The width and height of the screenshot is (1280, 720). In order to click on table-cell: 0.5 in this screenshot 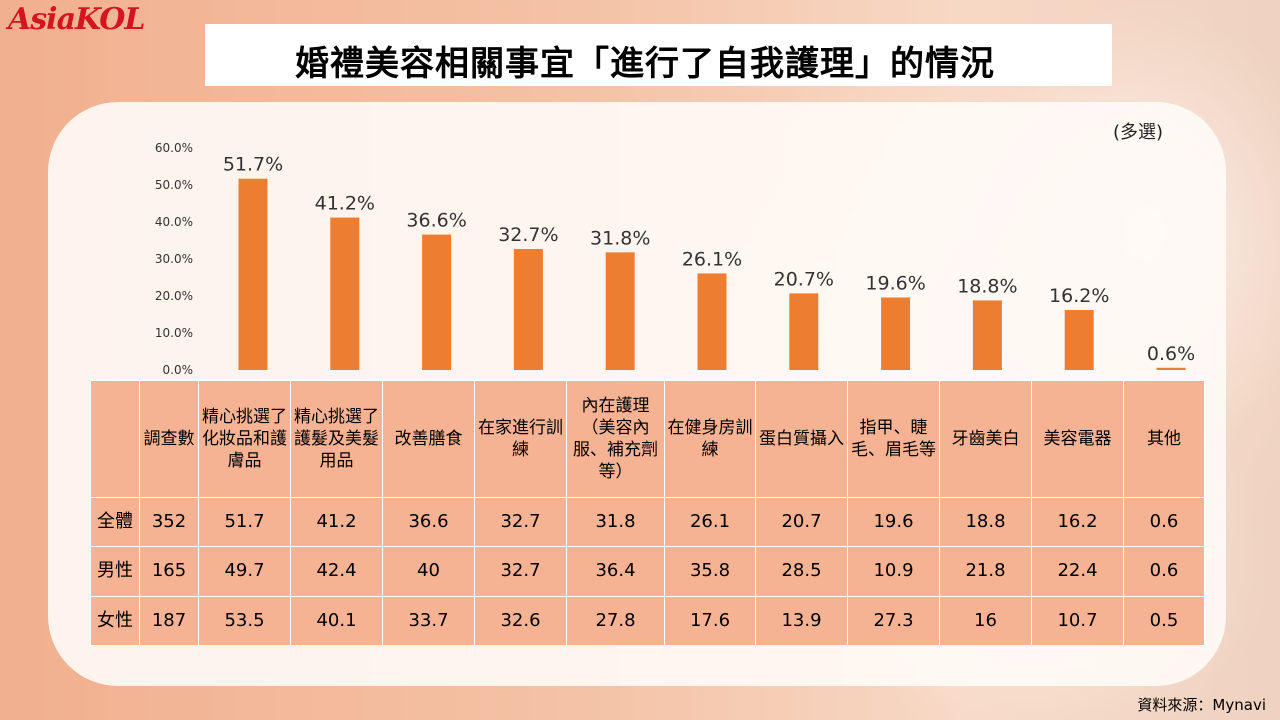, I will do `click(1164, 621)`.